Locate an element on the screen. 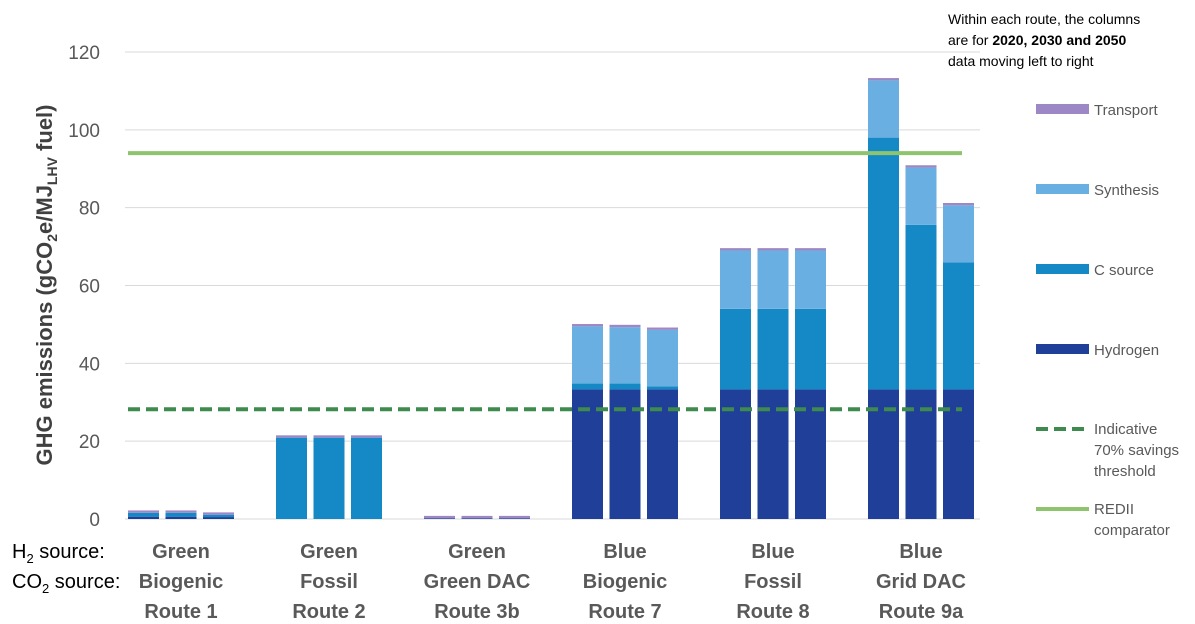 This screenshot has width=1195, height=624. y-tick-label: 120 is located at coordinates (84, 53).